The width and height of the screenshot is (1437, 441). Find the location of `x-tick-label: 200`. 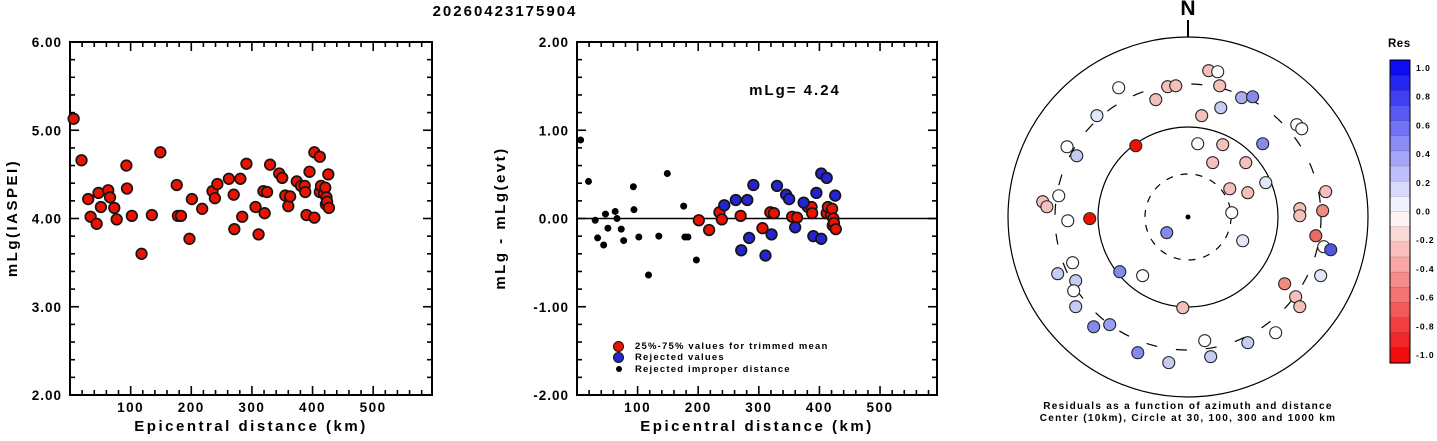

x-tick-label: 200 is located at coordinates (698, 407).